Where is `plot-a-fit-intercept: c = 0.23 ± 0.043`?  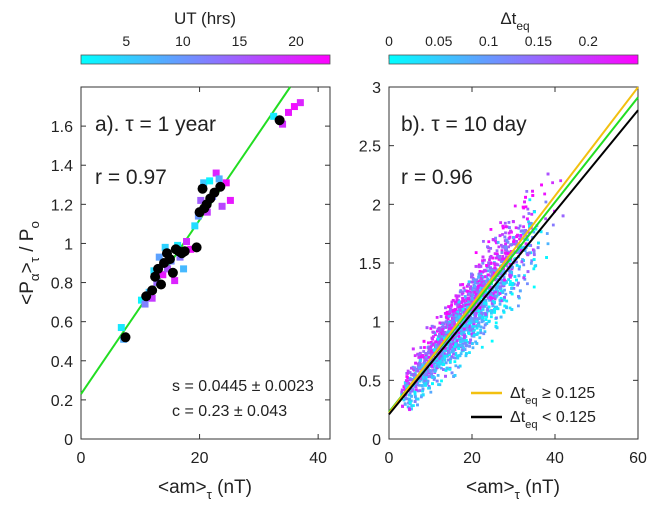 plot-a-fit-intercept: c = 0.23 ± 0.043 is located at coordinates (229, 411).